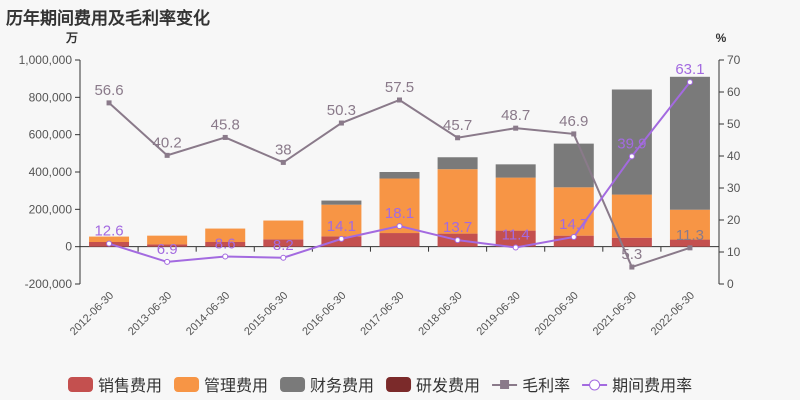 The image size is (800, 400). I want to click on data-label-期间费用率: 14.7, so click(573, 224).